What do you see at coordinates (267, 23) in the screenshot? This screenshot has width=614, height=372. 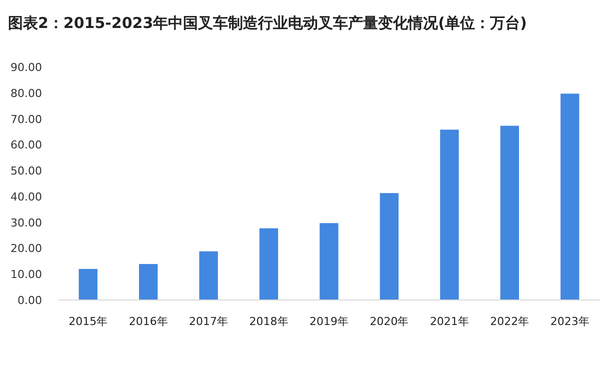 I see `chart-title: 图表2：2015-2023年中国叉车制造行业电动叉车产量变化情况(单位：万台)` at bounding box center [267, 23].